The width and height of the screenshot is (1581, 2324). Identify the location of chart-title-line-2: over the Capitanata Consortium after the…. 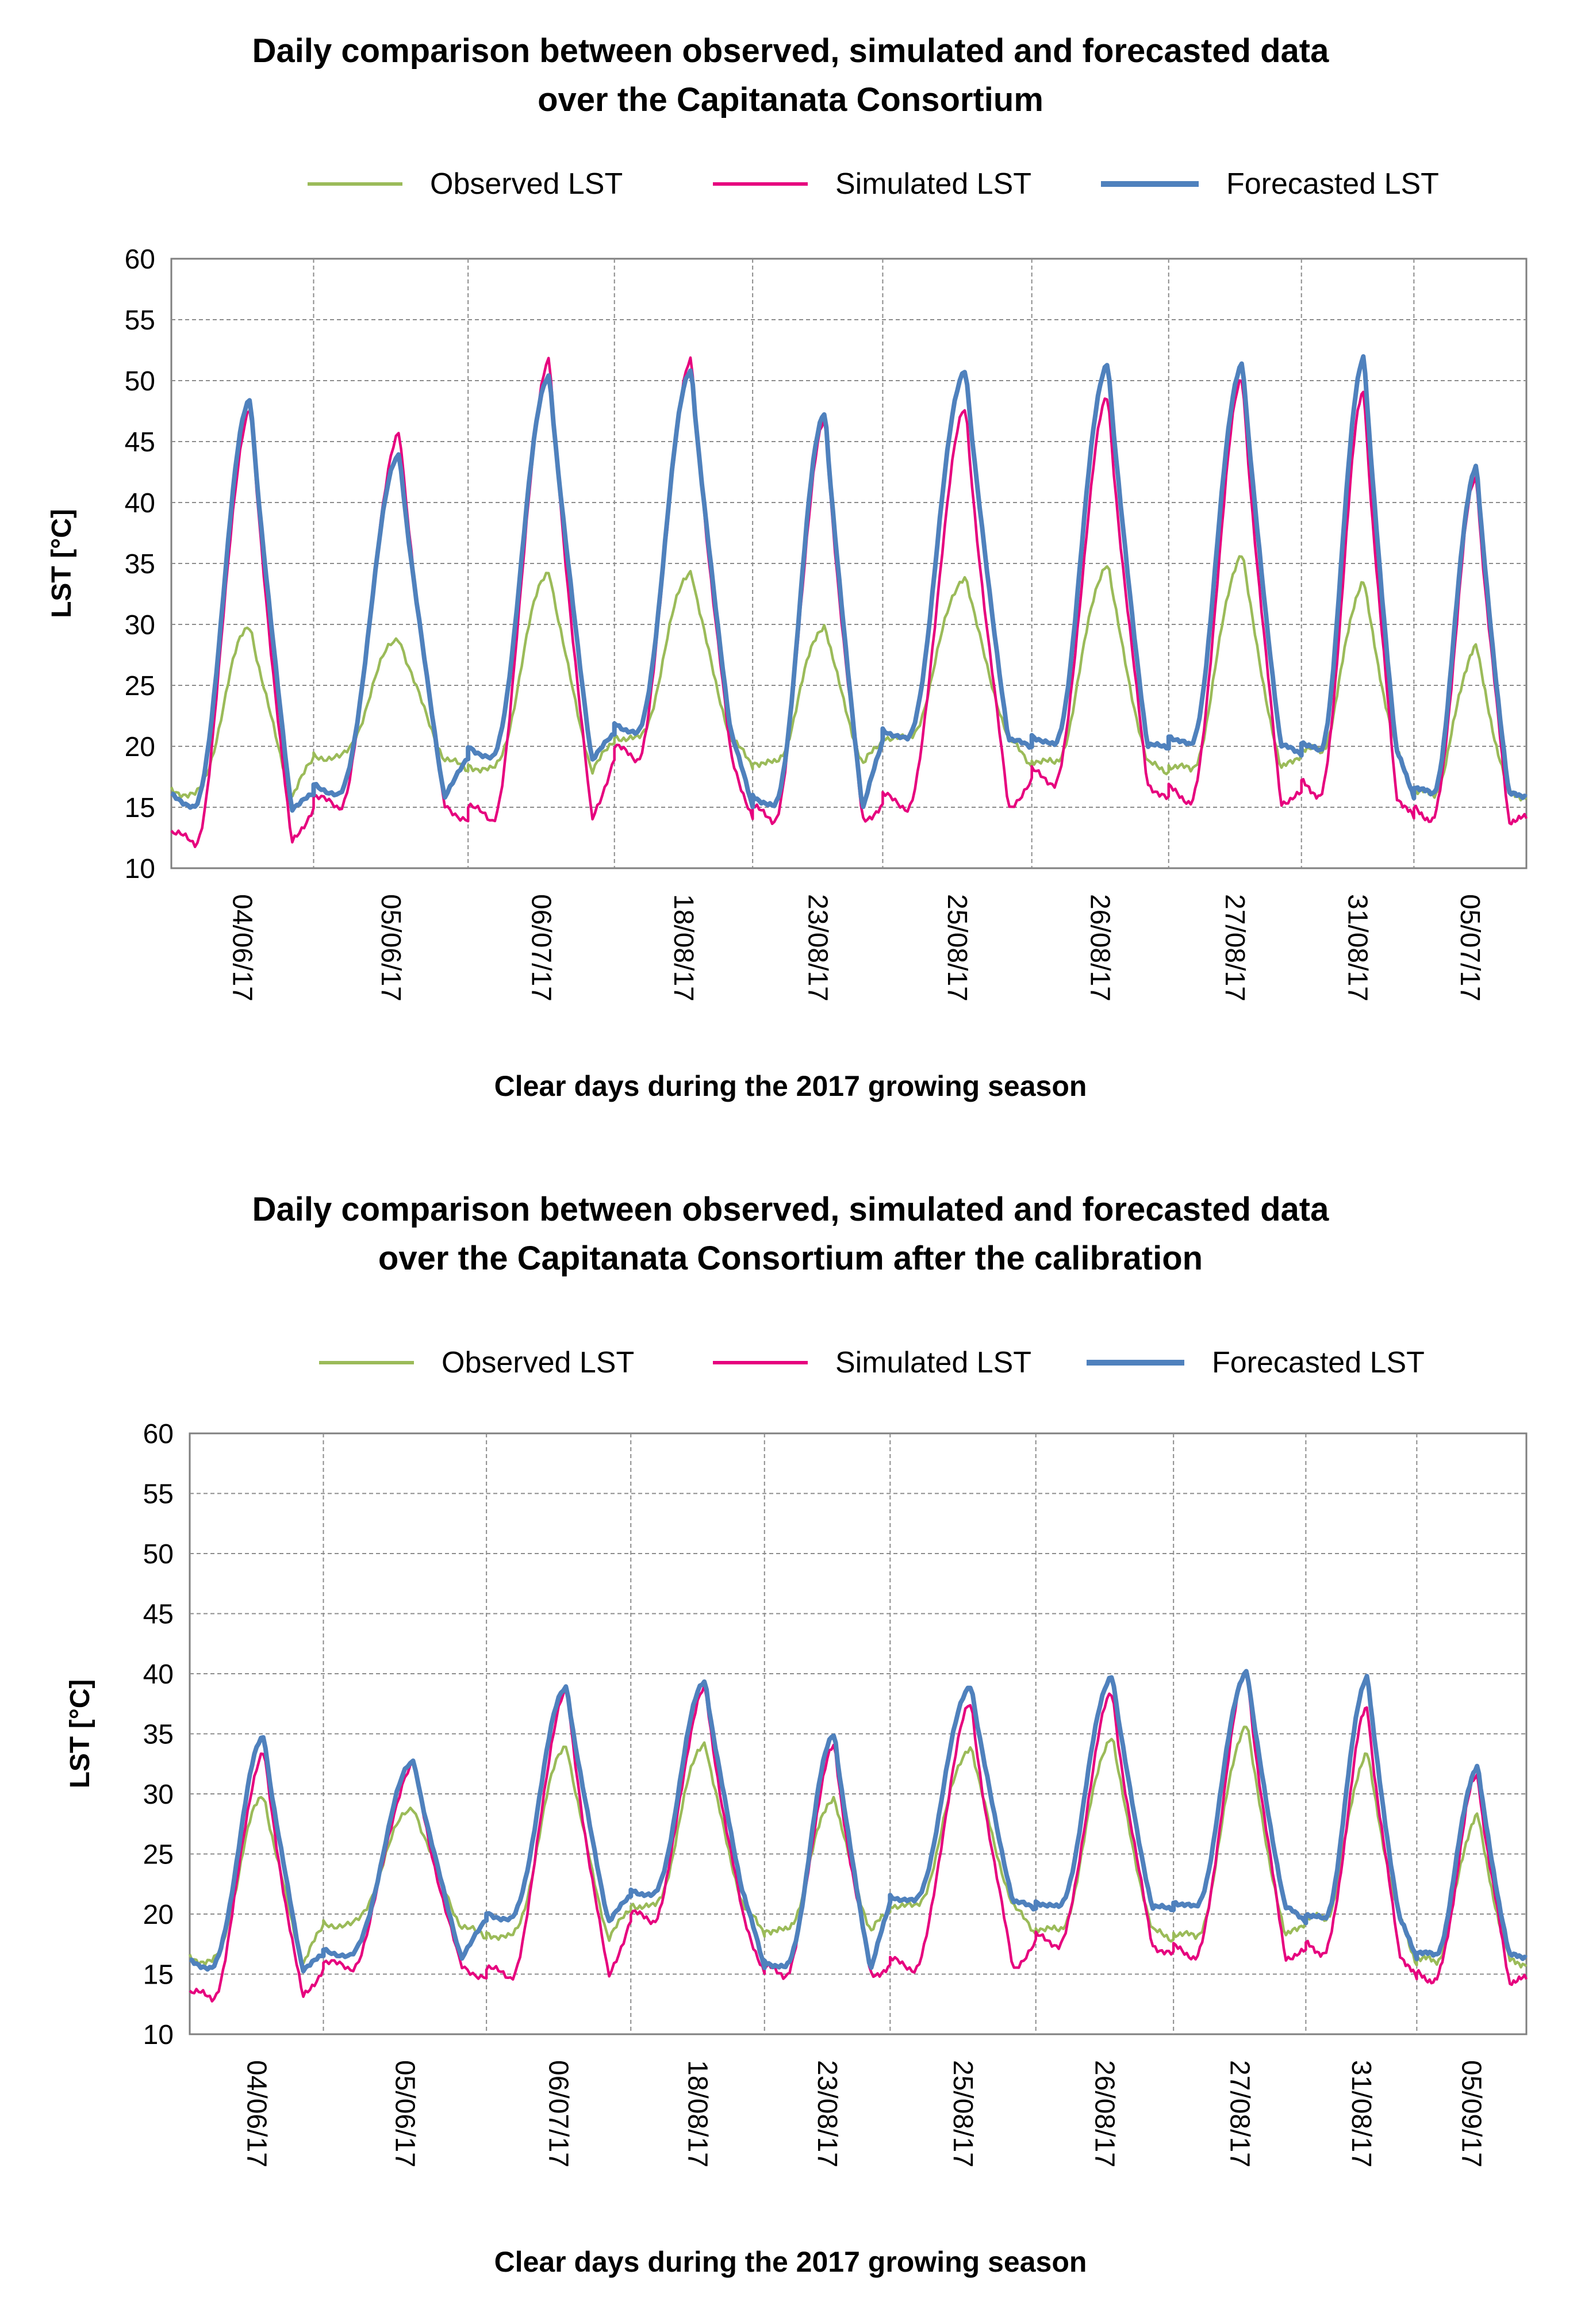
(790, 1258).